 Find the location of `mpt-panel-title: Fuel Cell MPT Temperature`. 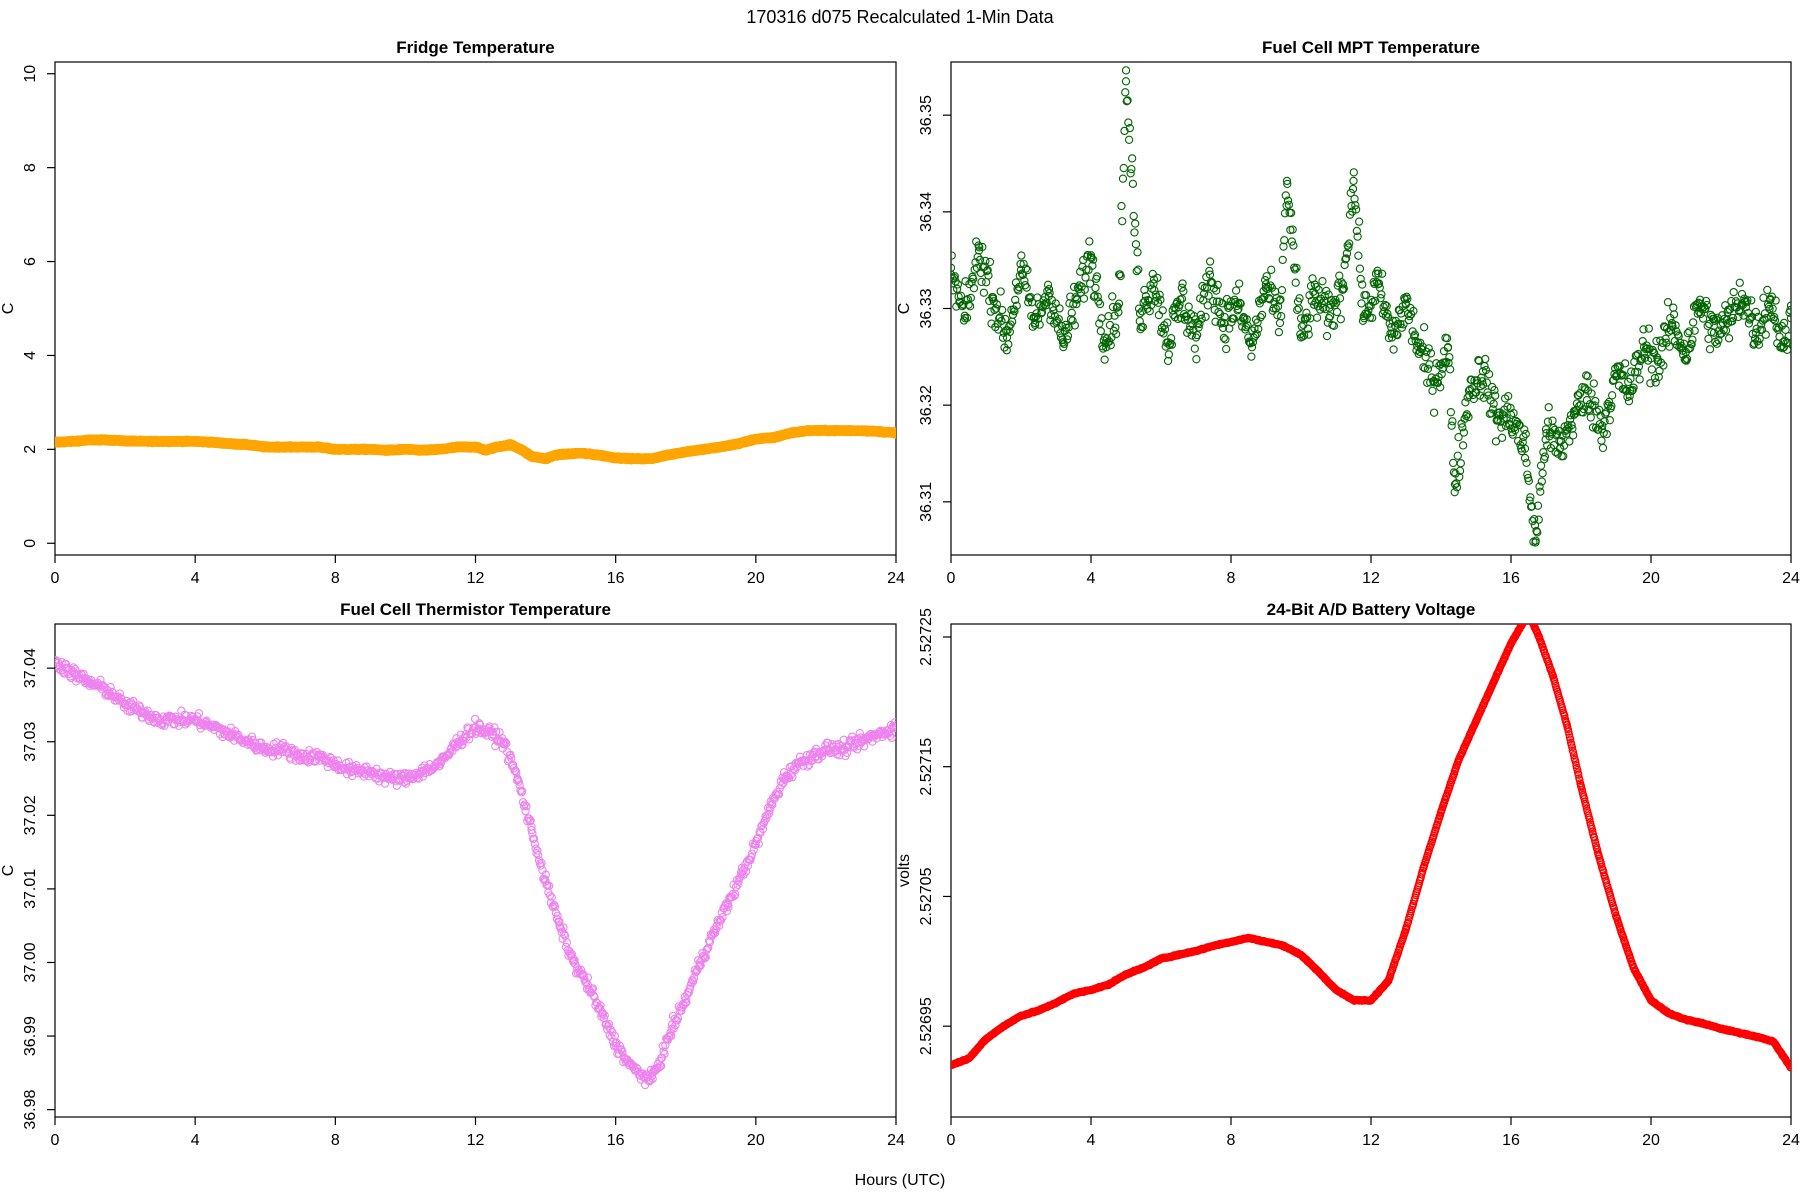

mpt-panel-title: Fuel Cell MPT Temperature is located at coordinates (1371, 47).